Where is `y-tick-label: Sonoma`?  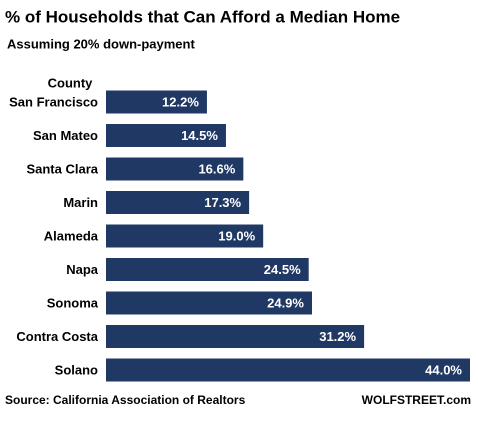
y-tick-label: Sonoma is located at coordinates (73, 302).